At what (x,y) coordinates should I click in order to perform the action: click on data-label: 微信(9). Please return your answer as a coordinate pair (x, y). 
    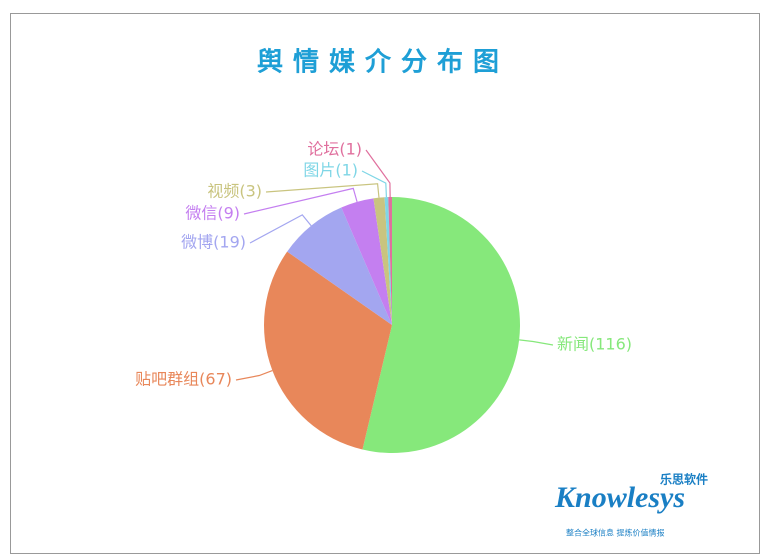
    Looking at the image, I should click on (212, 213).